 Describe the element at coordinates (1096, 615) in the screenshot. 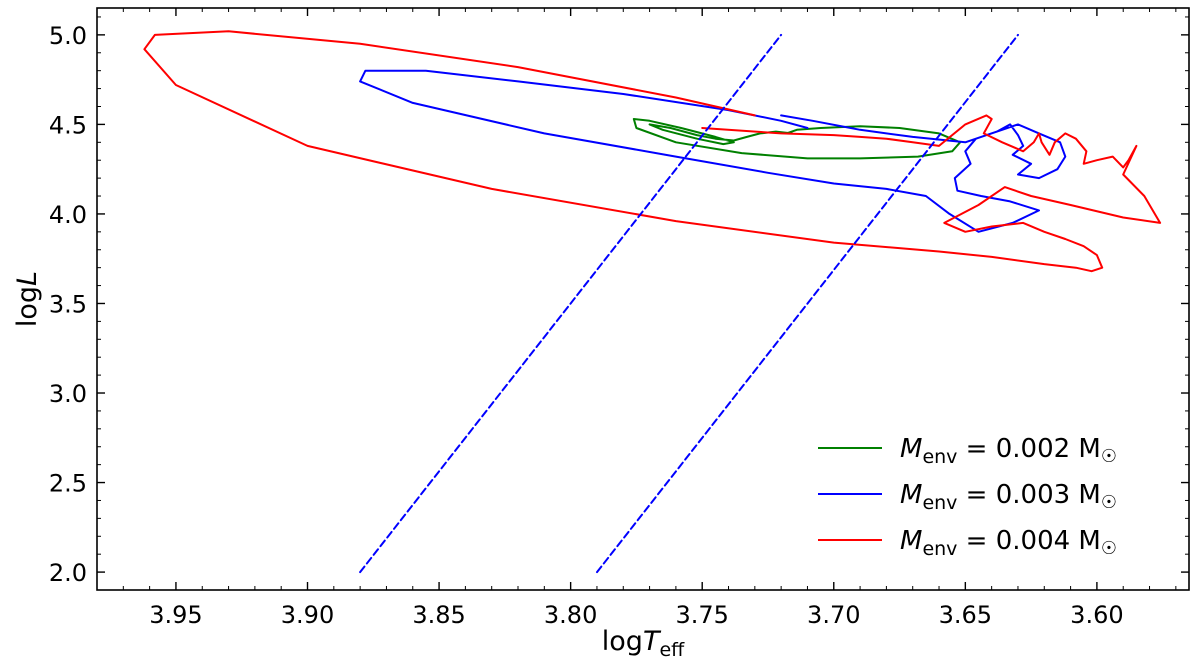

I see `x-tick-label: 3.60` at that location.